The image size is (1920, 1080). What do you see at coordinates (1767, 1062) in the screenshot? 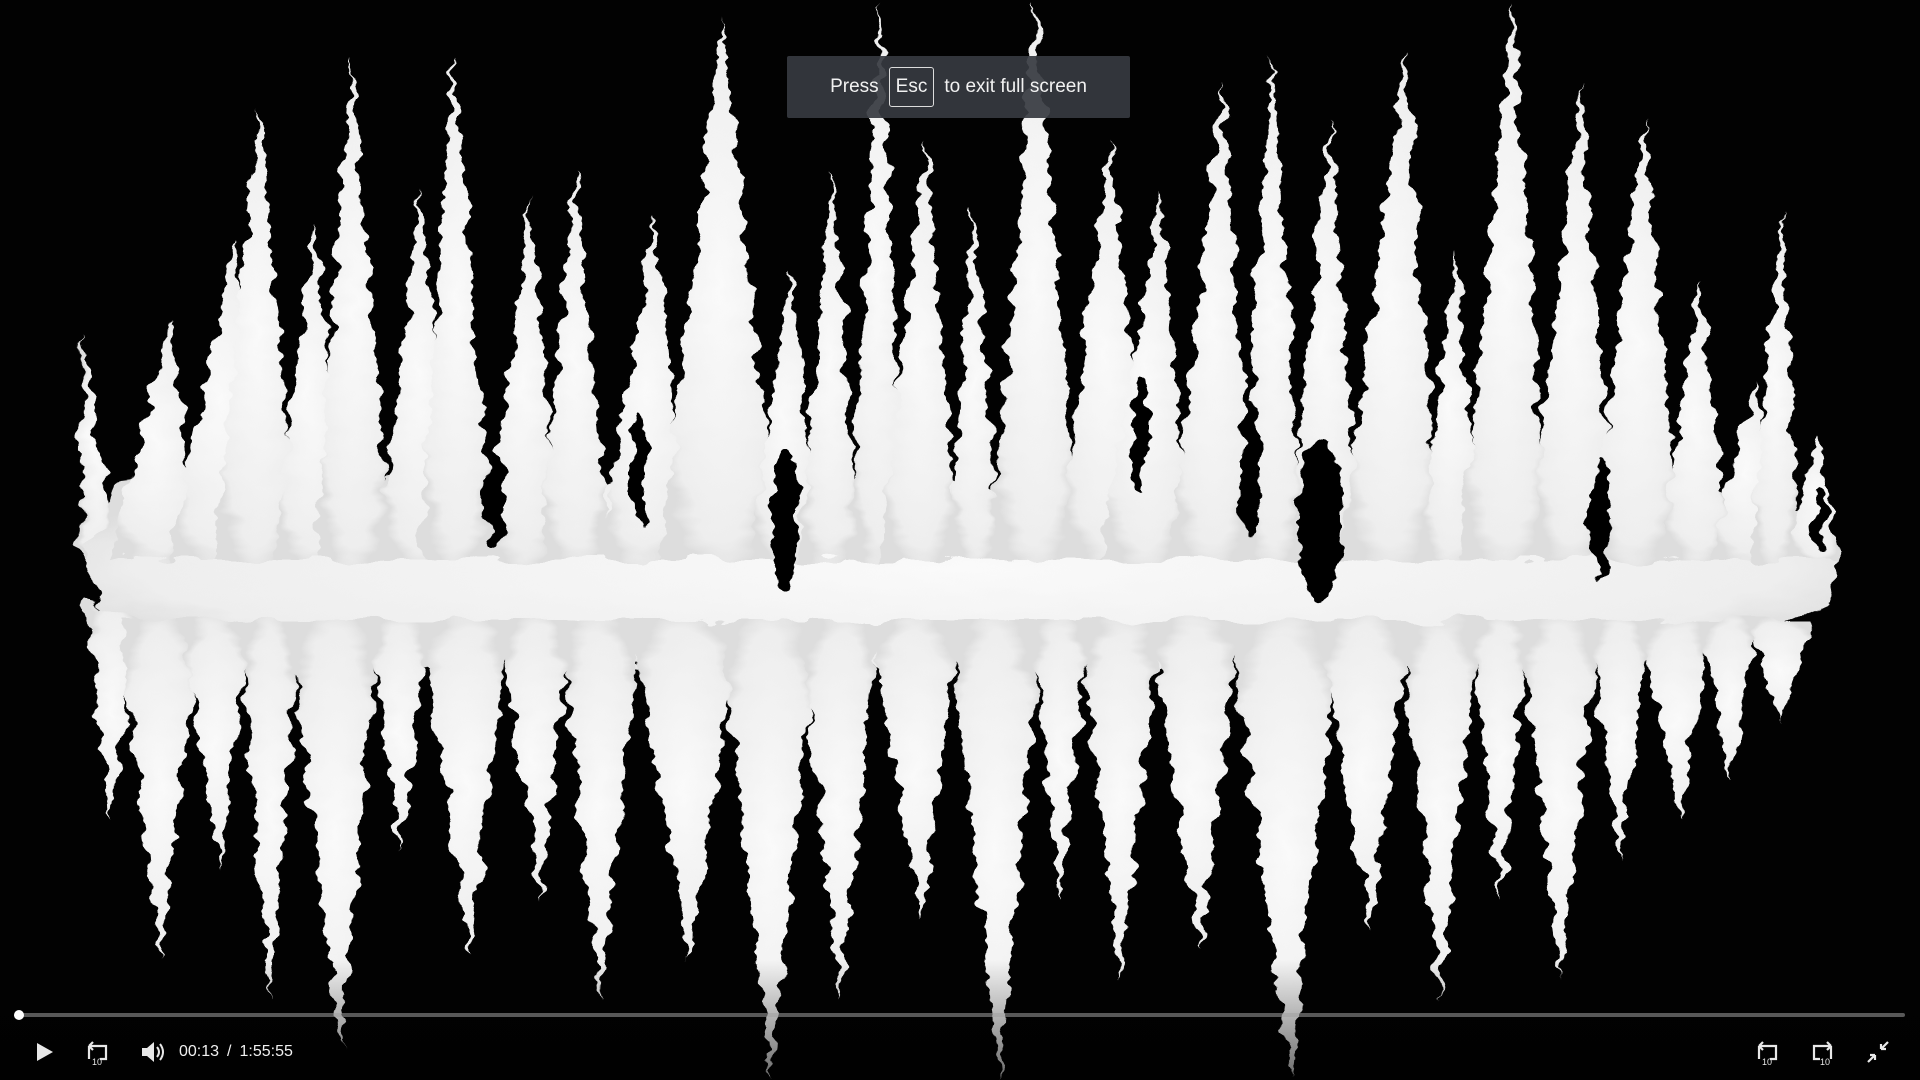
I see `skip-back-label: 10` at bounding box center [1767, 1062].